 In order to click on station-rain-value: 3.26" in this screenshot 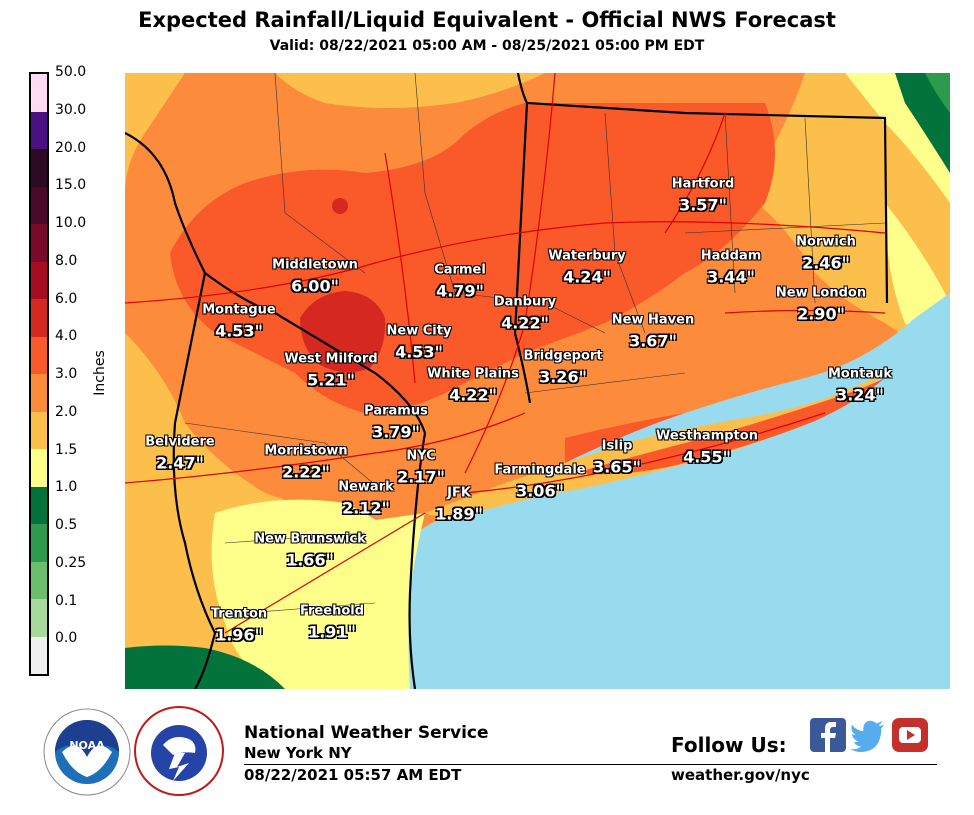, I will do `click(563, 377)`.